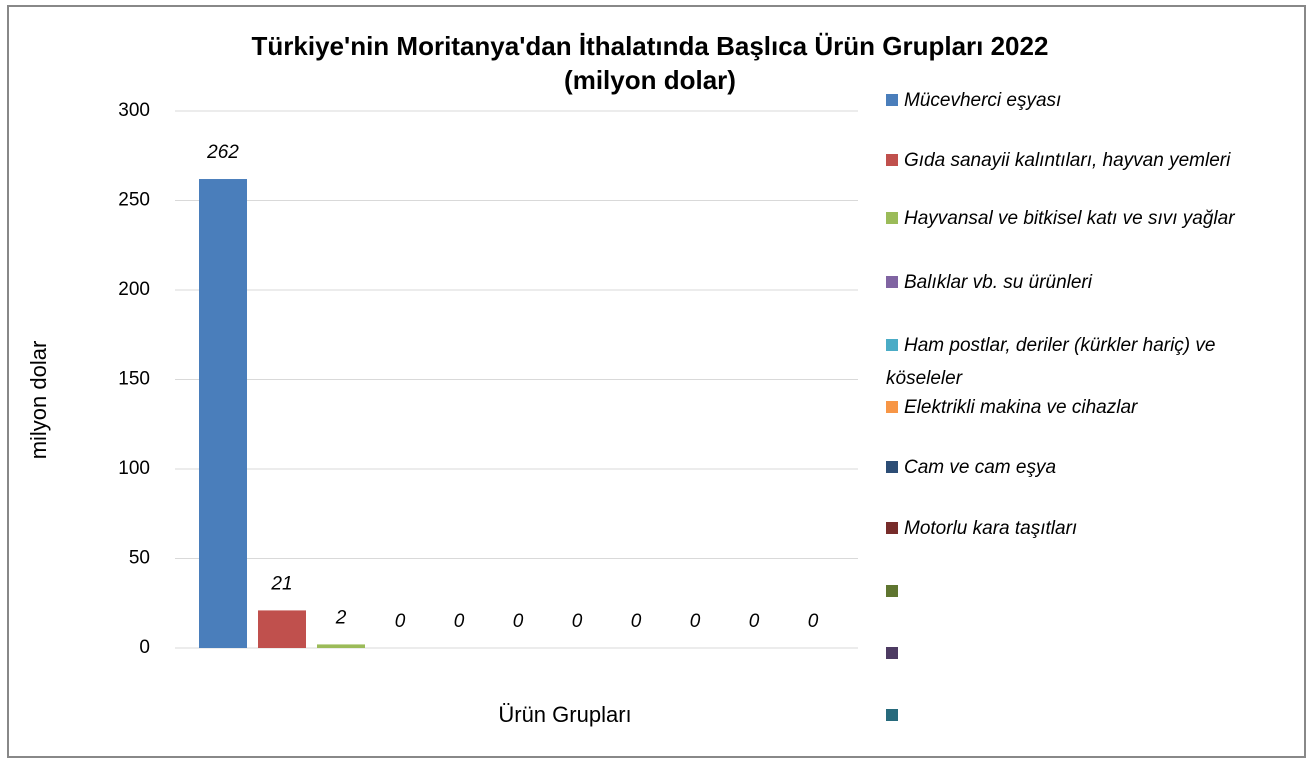  What do you see at coordinates (341, 617) in the screenshot?
I see `data-label: 2` at bounding box center [341, 617].